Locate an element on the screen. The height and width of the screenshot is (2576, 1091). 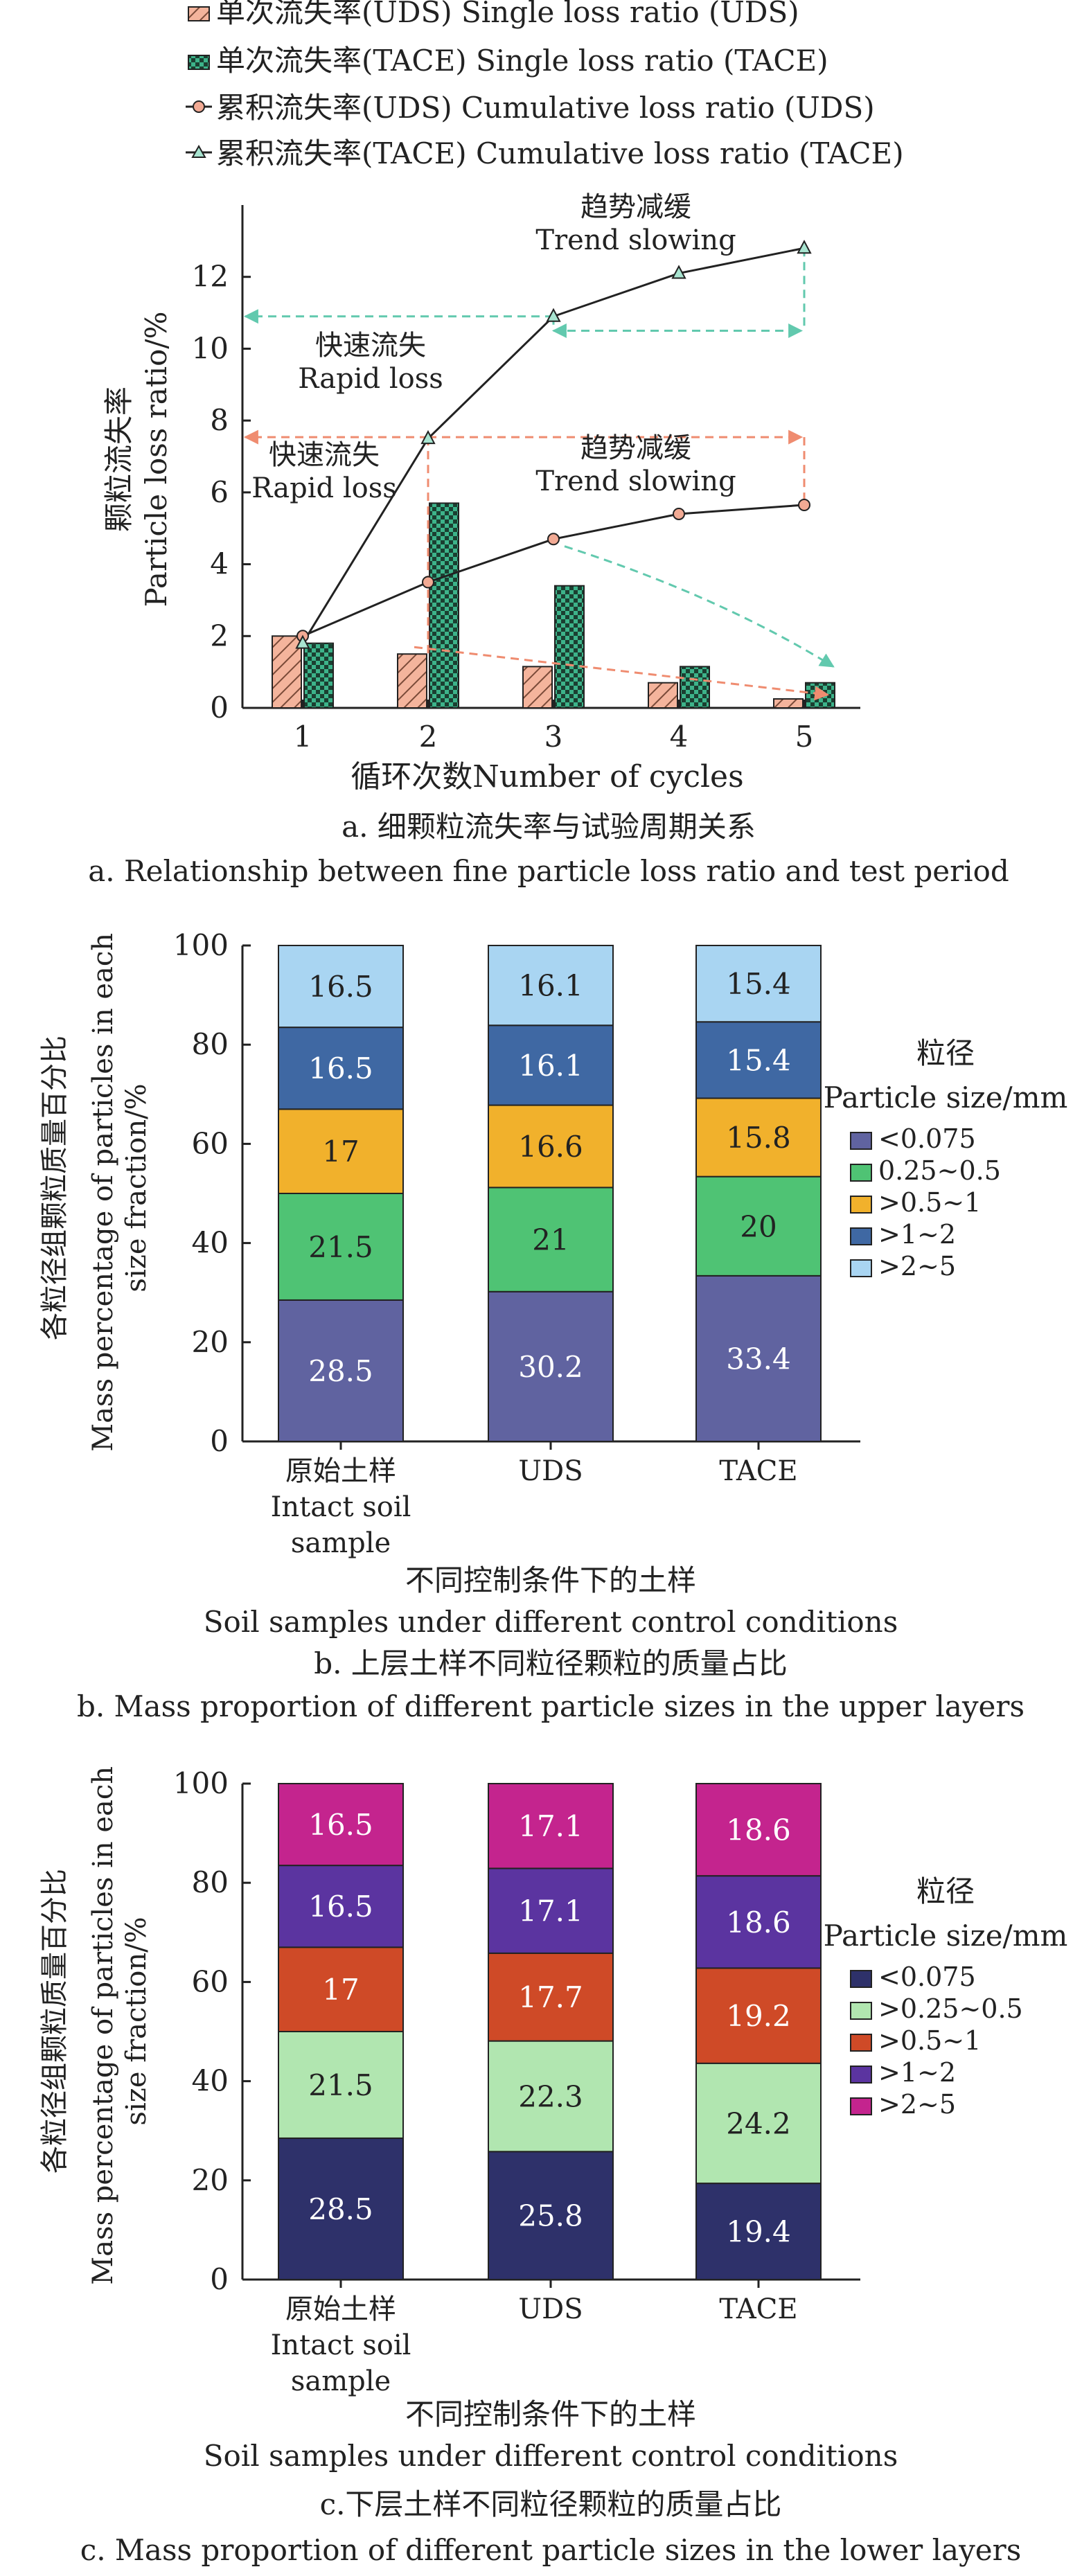
segment-value-label: 17 is located at coordinates (340, 1152).